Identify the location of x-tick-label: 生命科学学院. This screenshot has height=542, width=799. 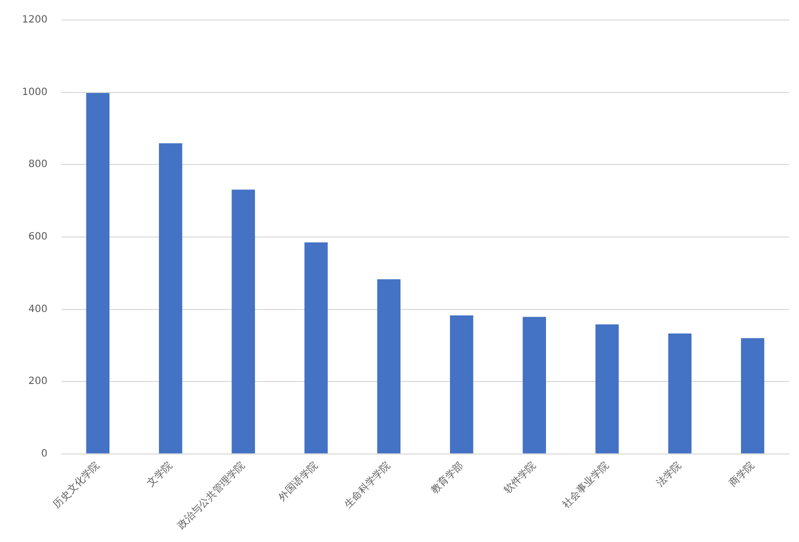
(367, 485).